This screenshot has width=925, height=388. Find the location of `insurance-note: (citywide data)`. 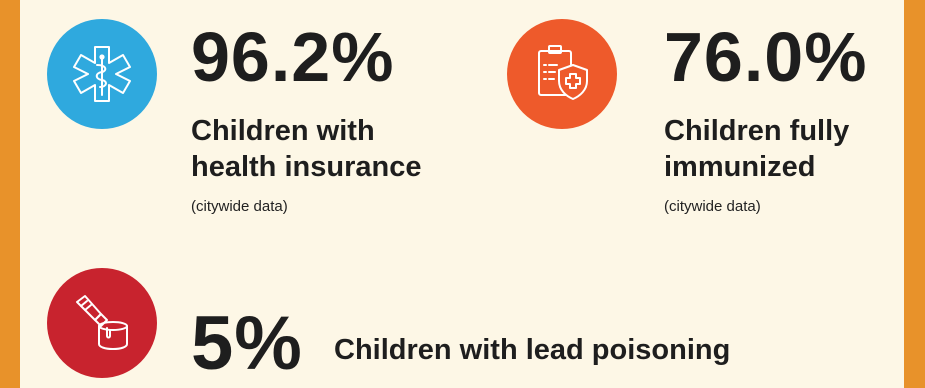

insurance-note: (citywide data) is located at coordinates (239, 206).